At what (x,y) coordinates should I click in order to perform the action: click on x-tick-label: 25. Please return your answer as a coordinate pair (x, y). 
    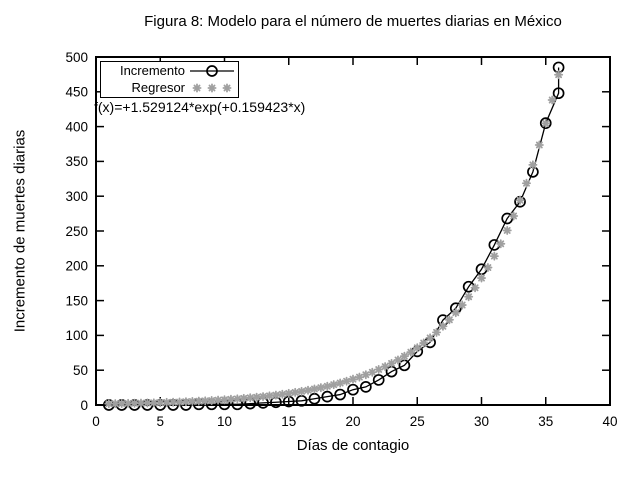
    Looking at the image, I should click on (417, 421).